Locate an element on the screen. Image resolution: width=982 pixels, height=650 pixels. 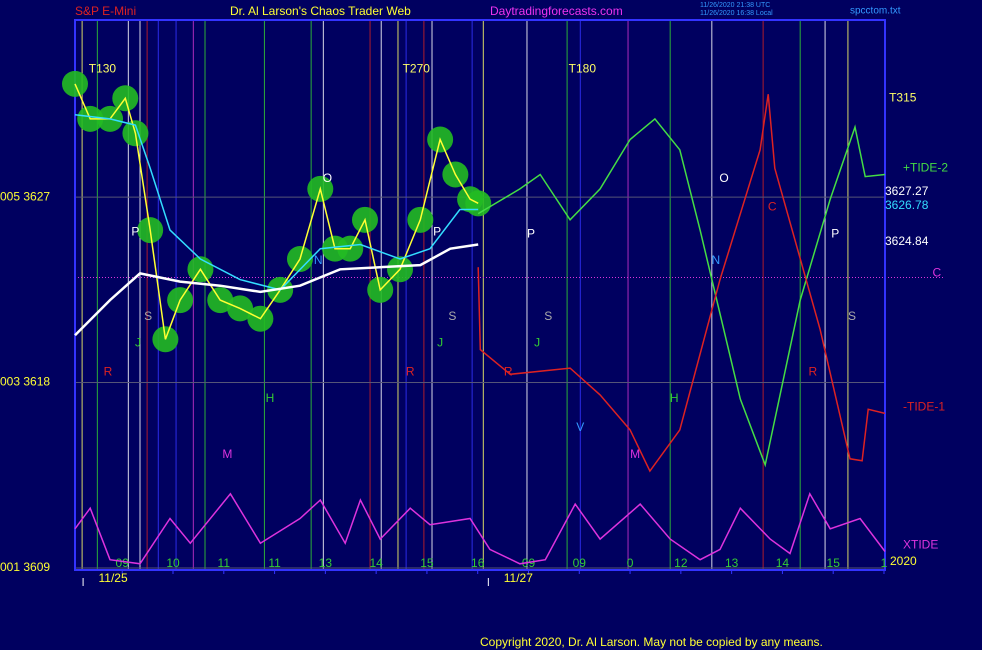
annotation: T270 is located at coordinates (417, 69).